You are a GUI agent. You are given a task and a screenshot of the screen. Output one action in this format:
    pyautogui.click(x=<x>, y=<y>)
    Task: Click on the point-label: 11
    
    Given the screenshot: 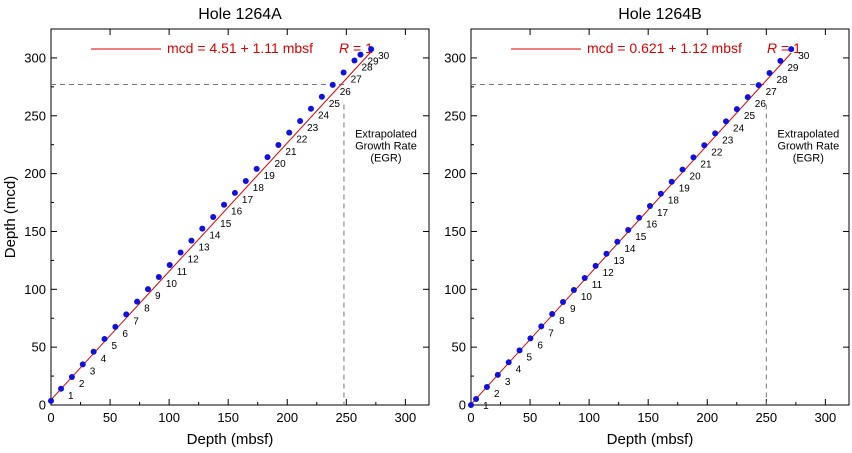 What is the action you would take?
    pyautogui.click(x=597, y=285)
    